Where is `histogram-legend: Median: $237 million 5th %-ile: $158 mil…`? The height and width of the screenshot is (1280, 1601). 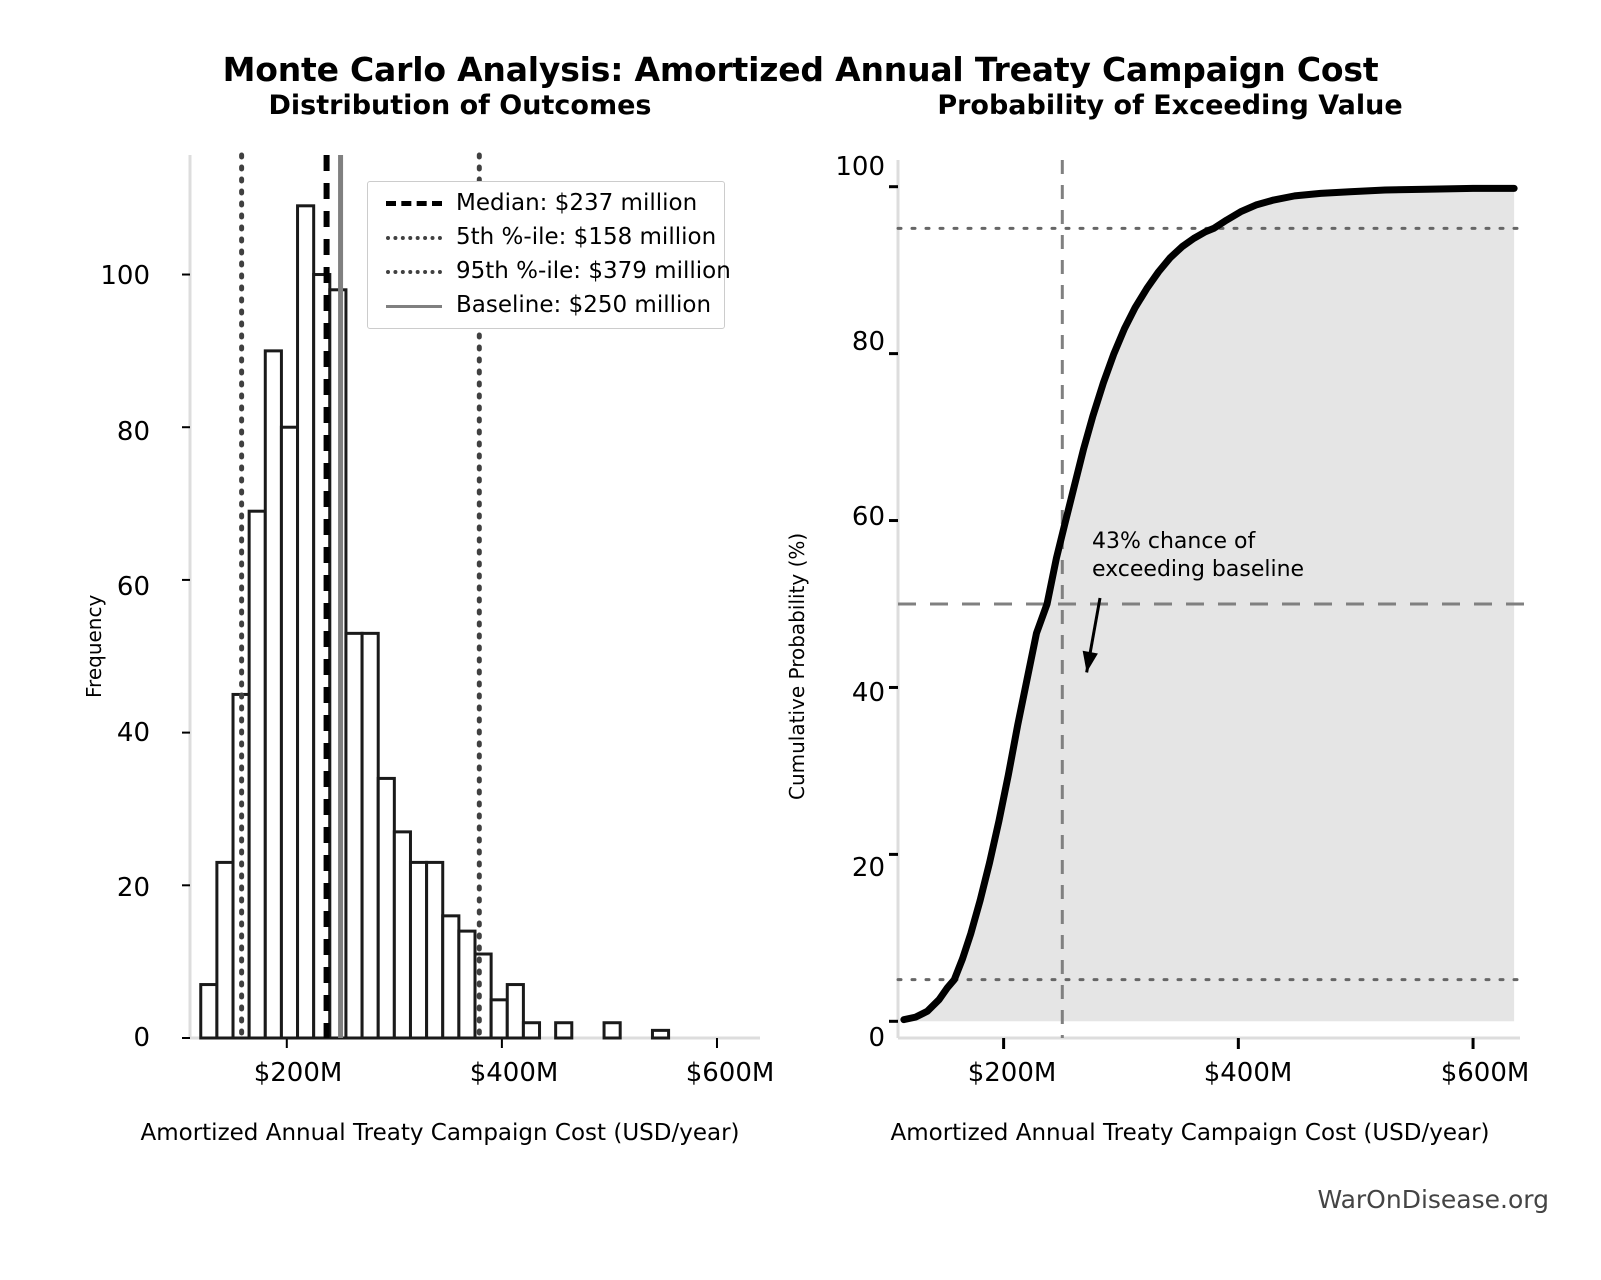
histogram-legend: Median: $237 million 5th %-ile: $158 mil… is located at coordinates (549, 255).